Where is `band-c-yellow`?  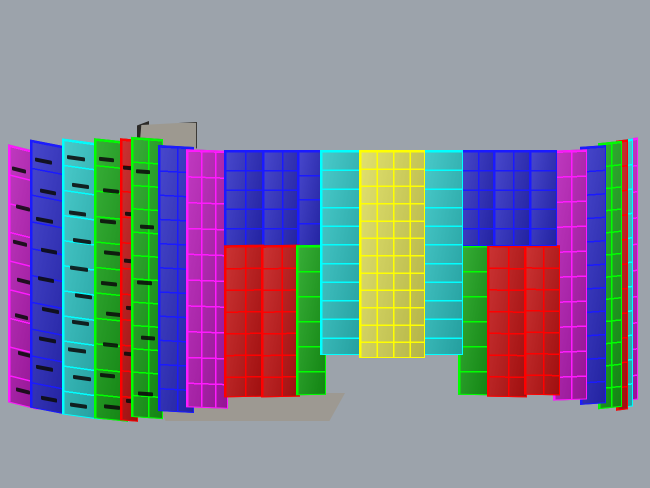
band-c-yellow is located at coordinates (392, 254).